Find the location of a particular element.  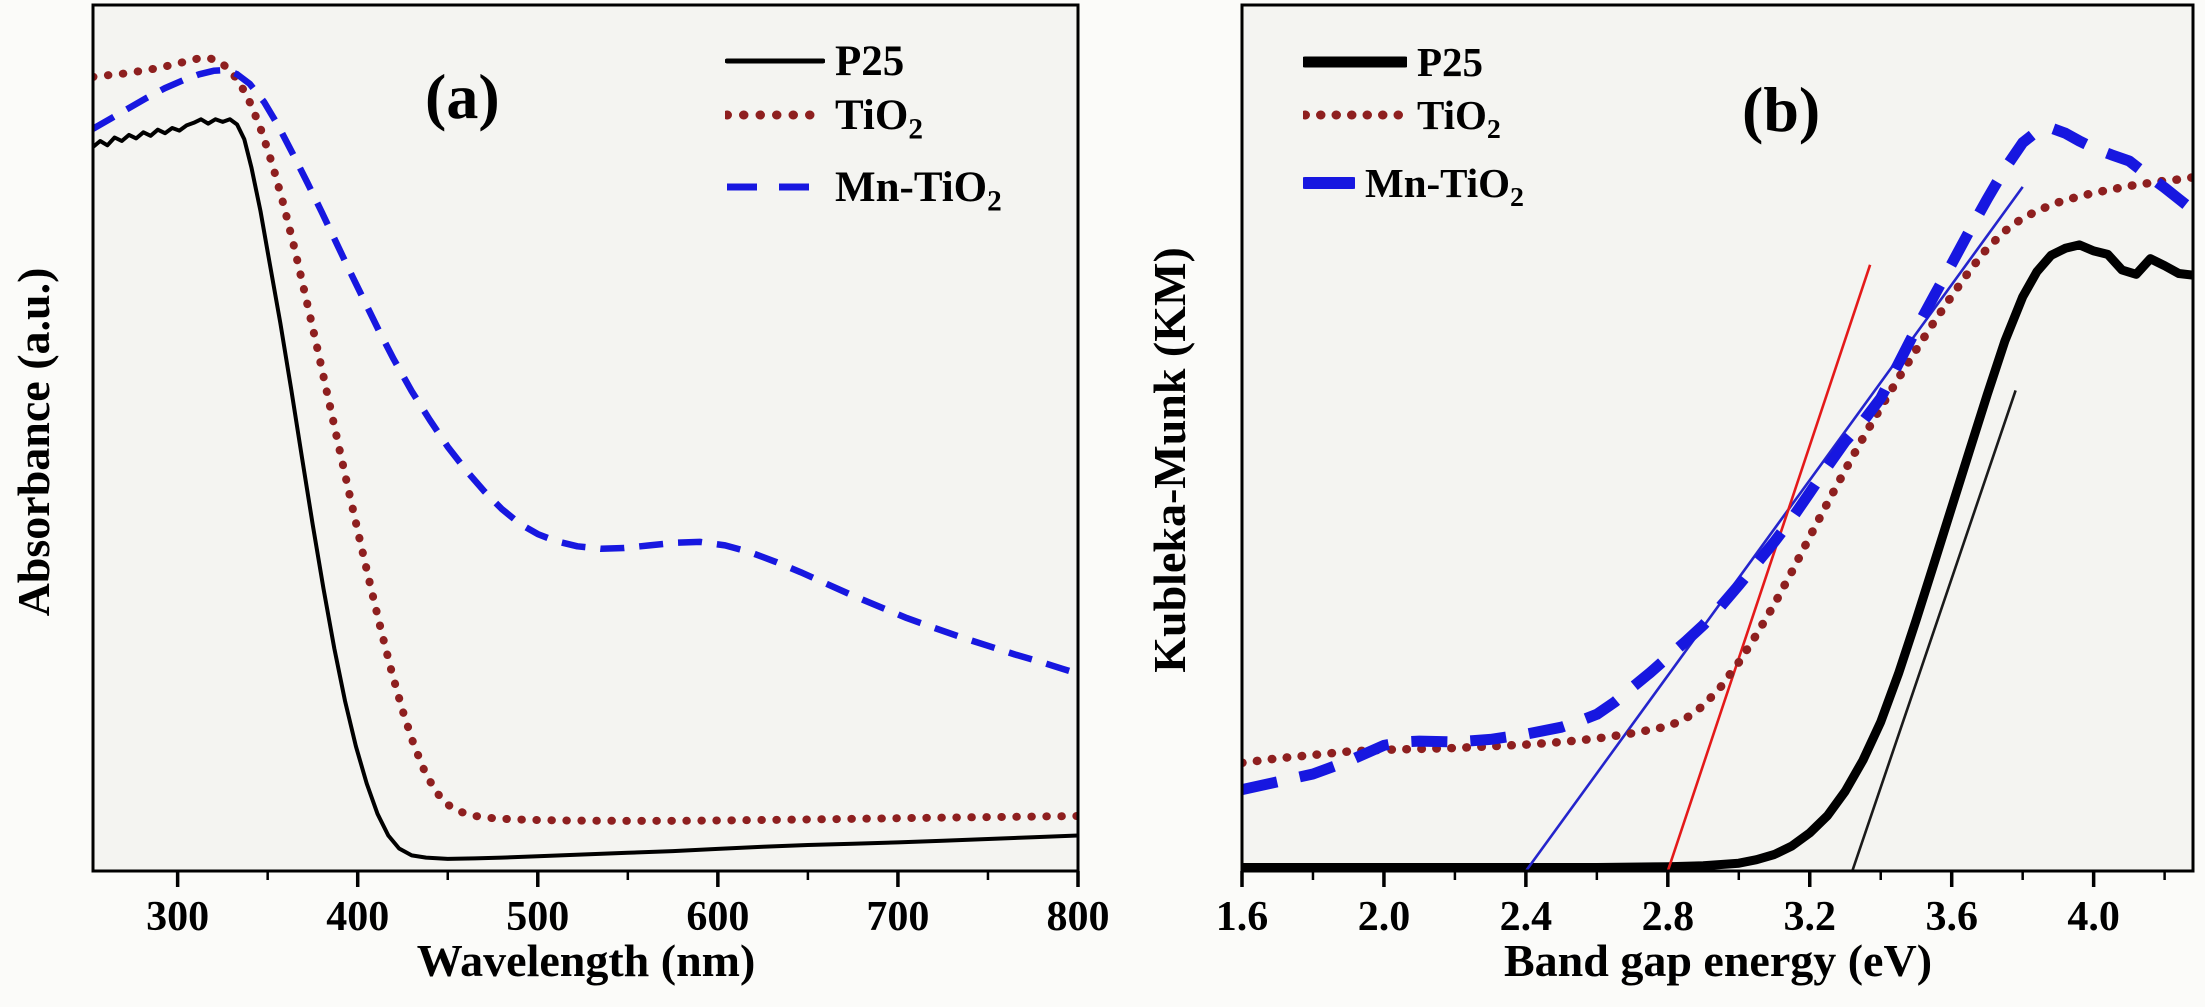

panel-a-x-axis-label: Wavelength (nm) is located at coordinates (586, 960).